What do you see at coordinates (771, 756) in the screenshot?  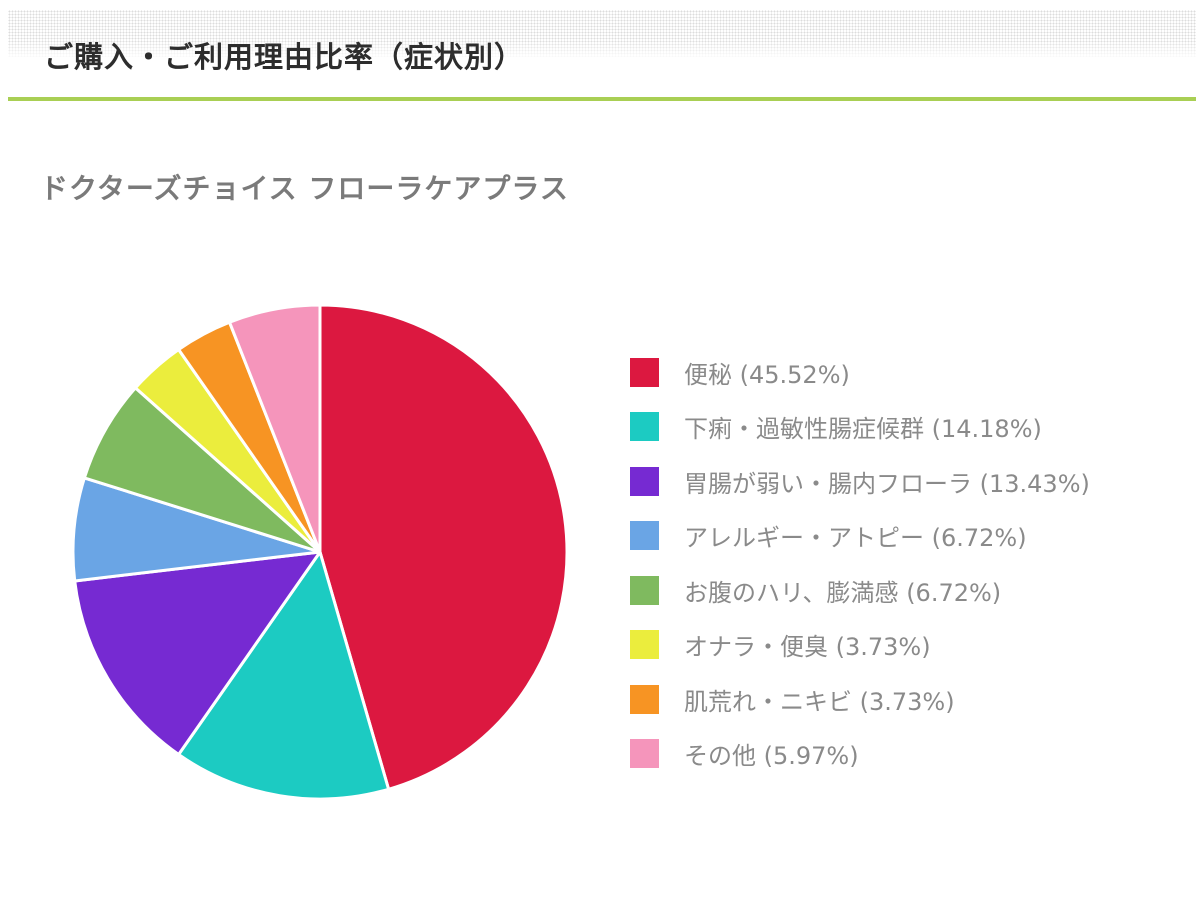 I see `legend-label: その他 (5.97%)` at bounding box center [771, 756].